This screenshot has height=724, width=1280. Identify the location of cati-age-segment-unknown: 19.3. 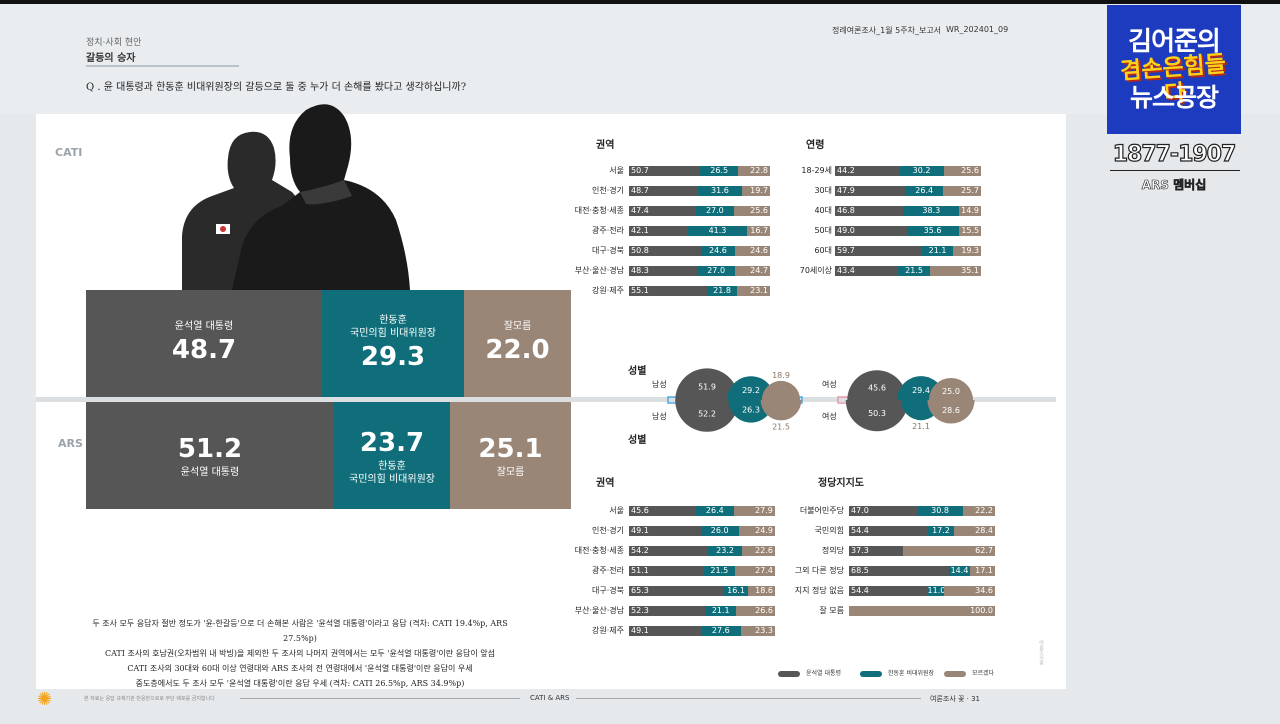
(967, 251).